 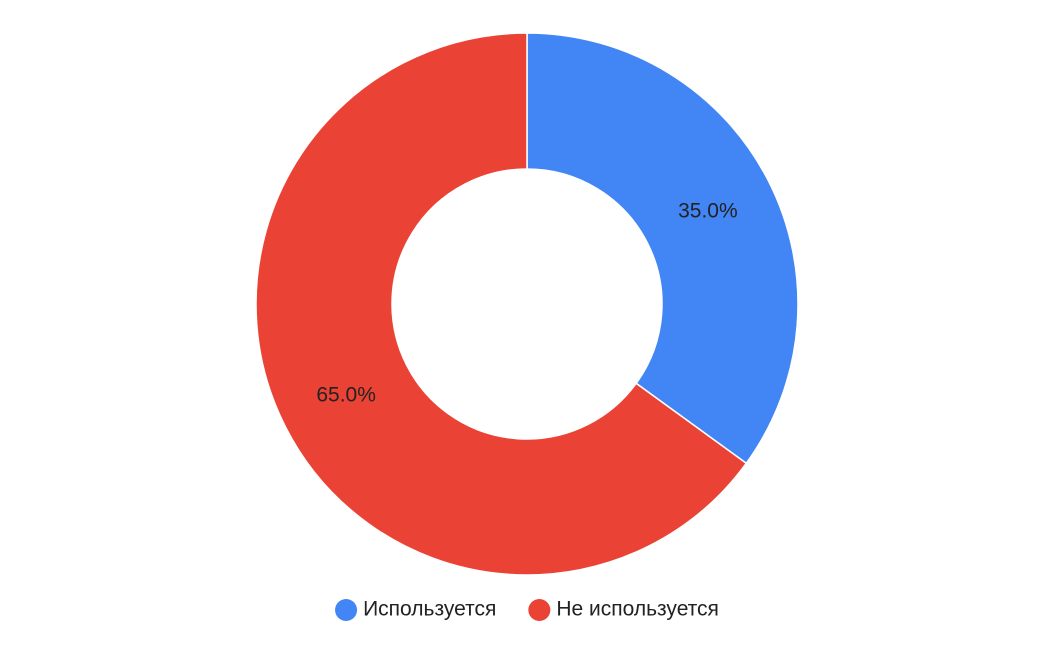 I want to click on data-label: 65.0%, so click(x=346, y=395).